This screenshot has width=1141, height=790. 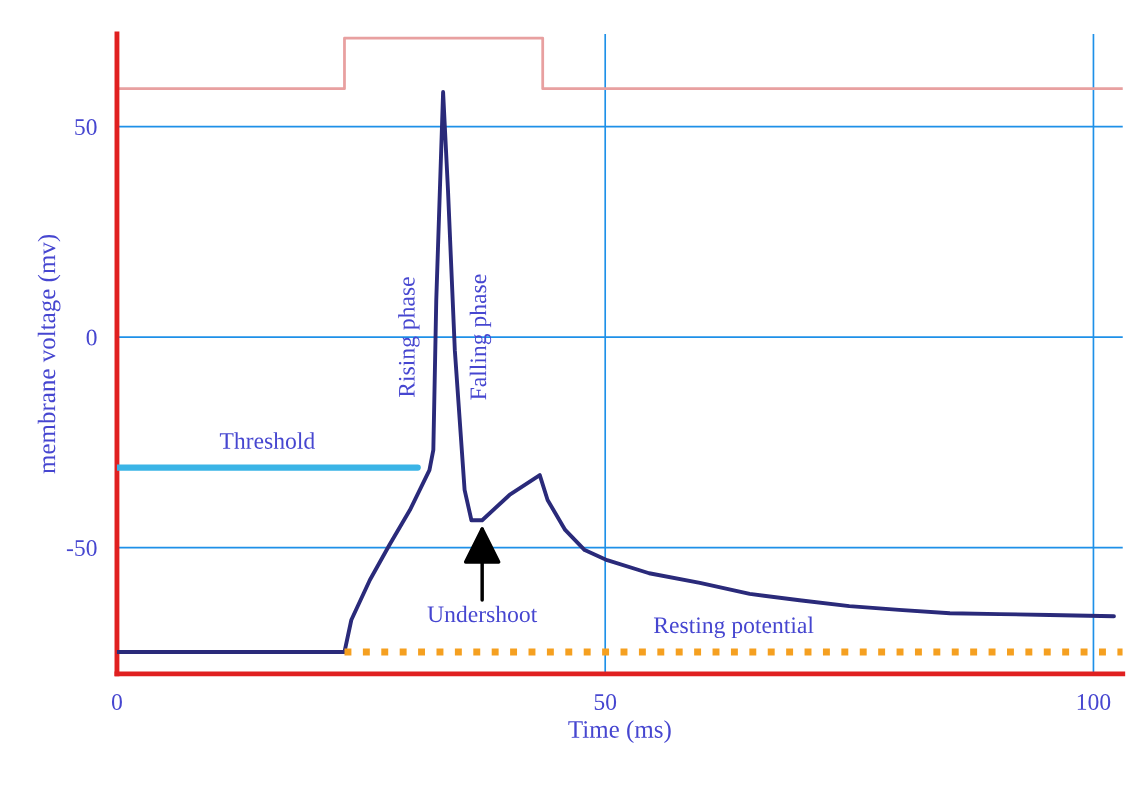 What do you see at coordinates (86, 127) in the screenshot?
I see `y-tick-label: 50` at bounding box center [86, 127].